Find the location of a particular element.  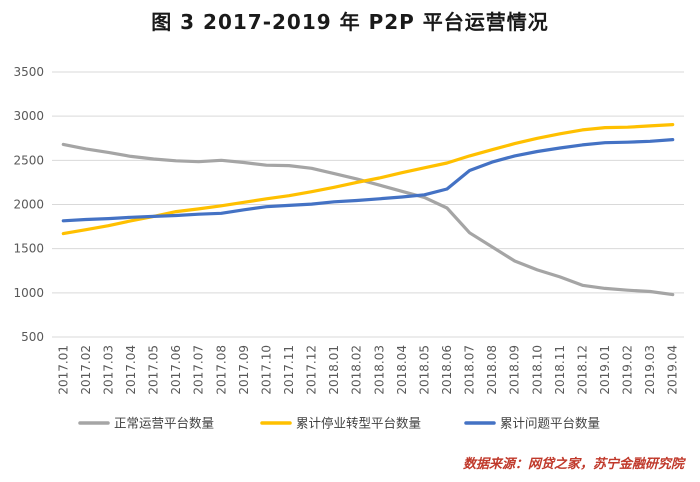

legend: 正常运营平台数量 累计停业转型平台数量 累计问题平台数量 is located at coordinates (339, 423).